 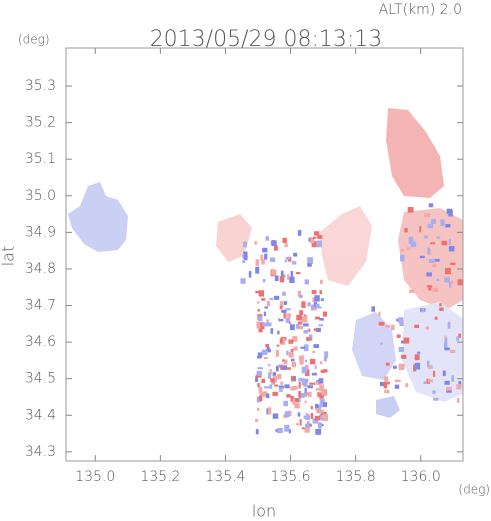 I want to click on y-tick-label: 34.4, so click(x=40, y=415).